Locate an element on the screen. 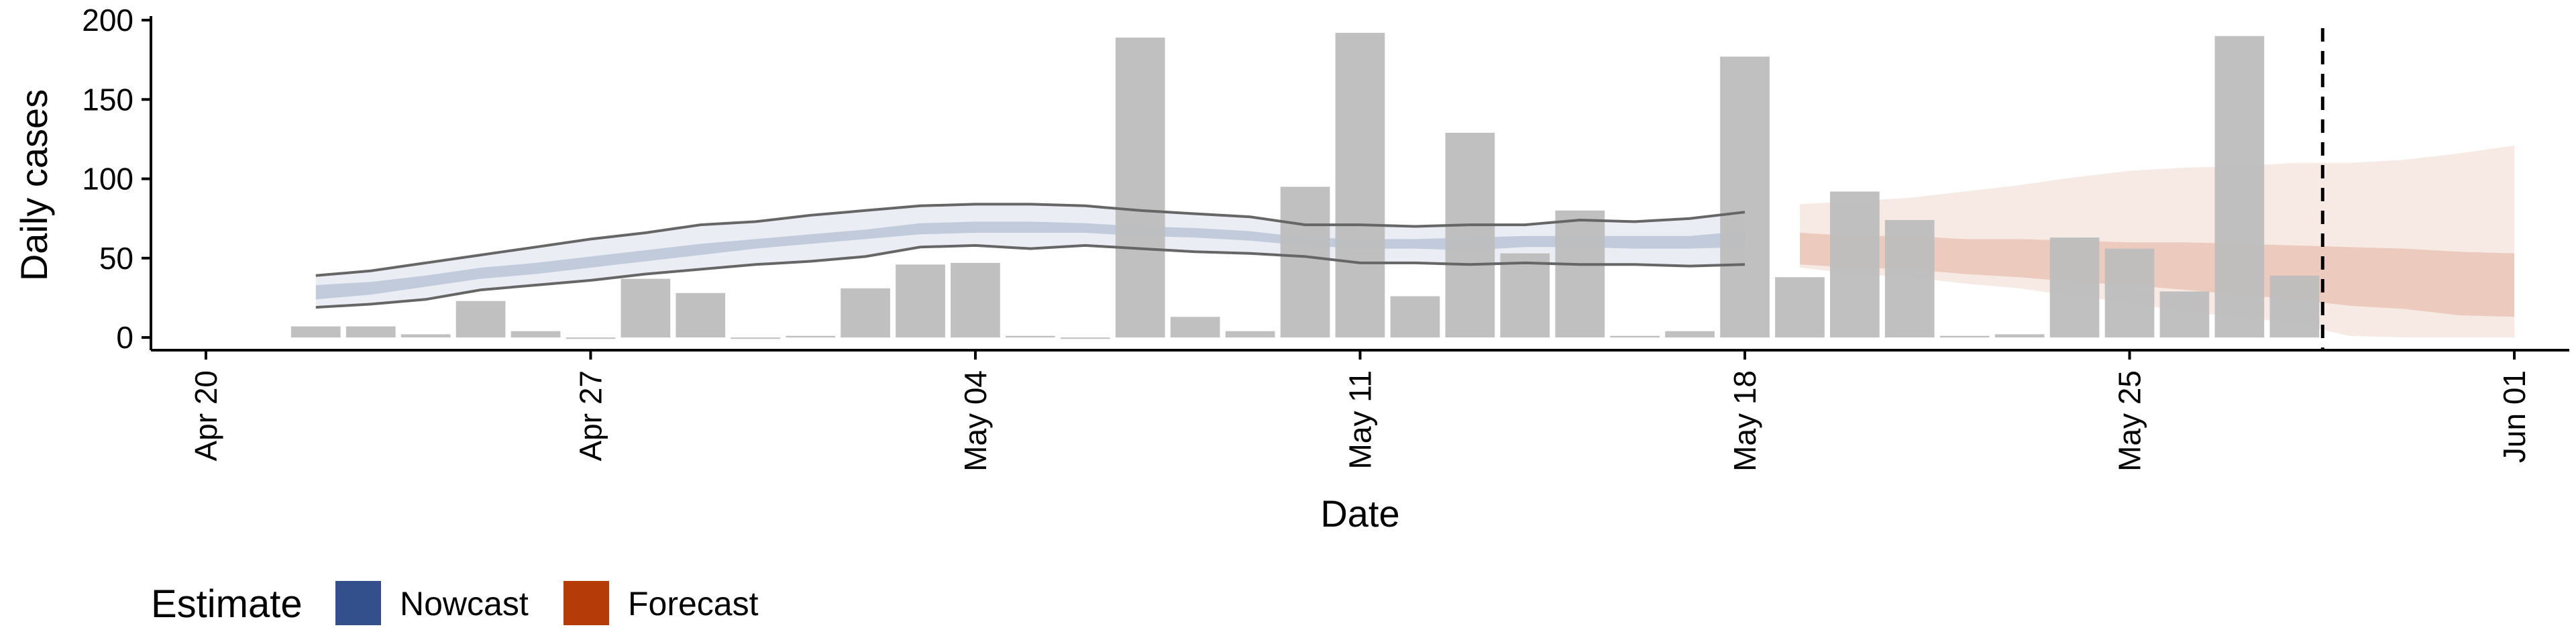 The width and height of the screenshot is (2576, 644). y-tick-label: 50 is located at coordinates (116, 258).